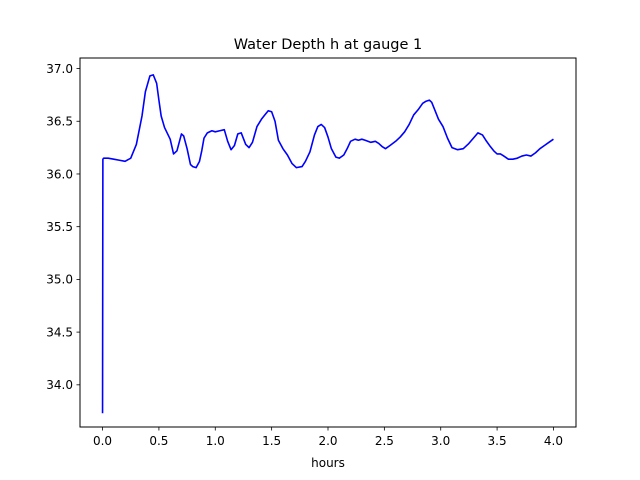 The width and height of the screenshot is (640, 480). I want to click on x-tick-label: 1.5, so click(271, 441).